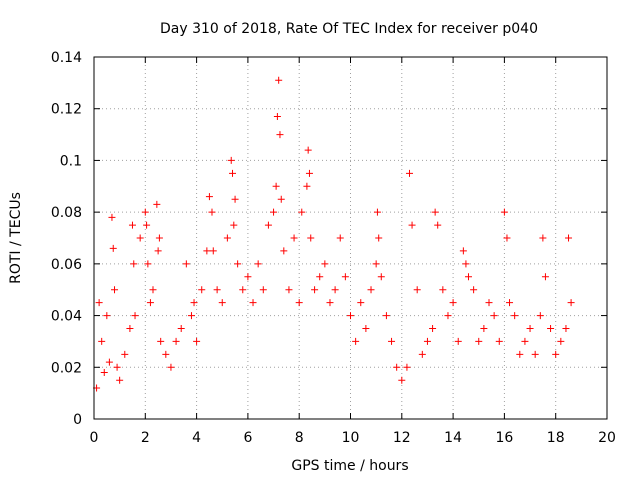  Describe the element at coordinates (145, 438) in the screenshot. I see `x-tick-label: 2` at that location.